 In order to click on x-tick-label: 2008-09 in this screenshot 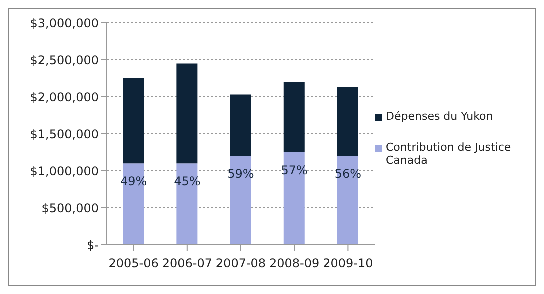, I will do `click(295, 263)`.